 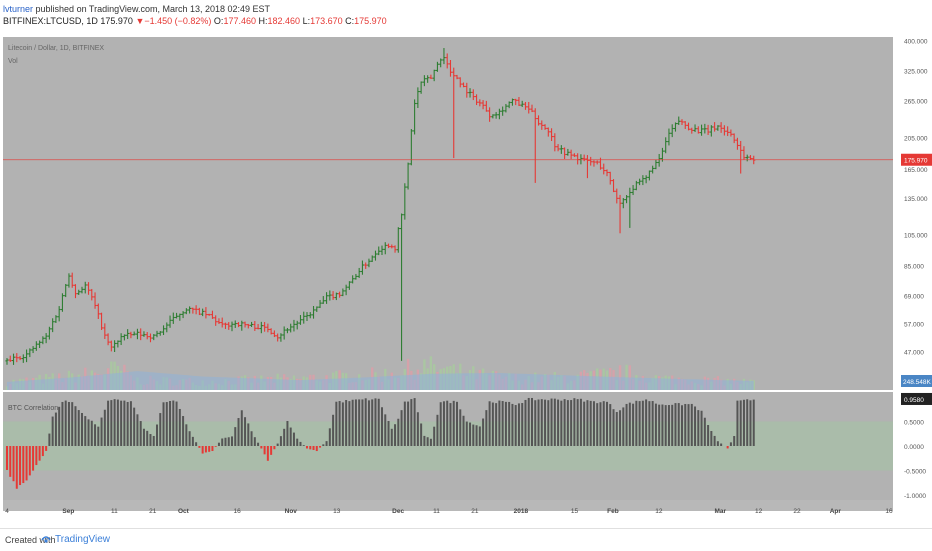 I want to click on x-axis-tick: 13, so click(x=337, y=511).